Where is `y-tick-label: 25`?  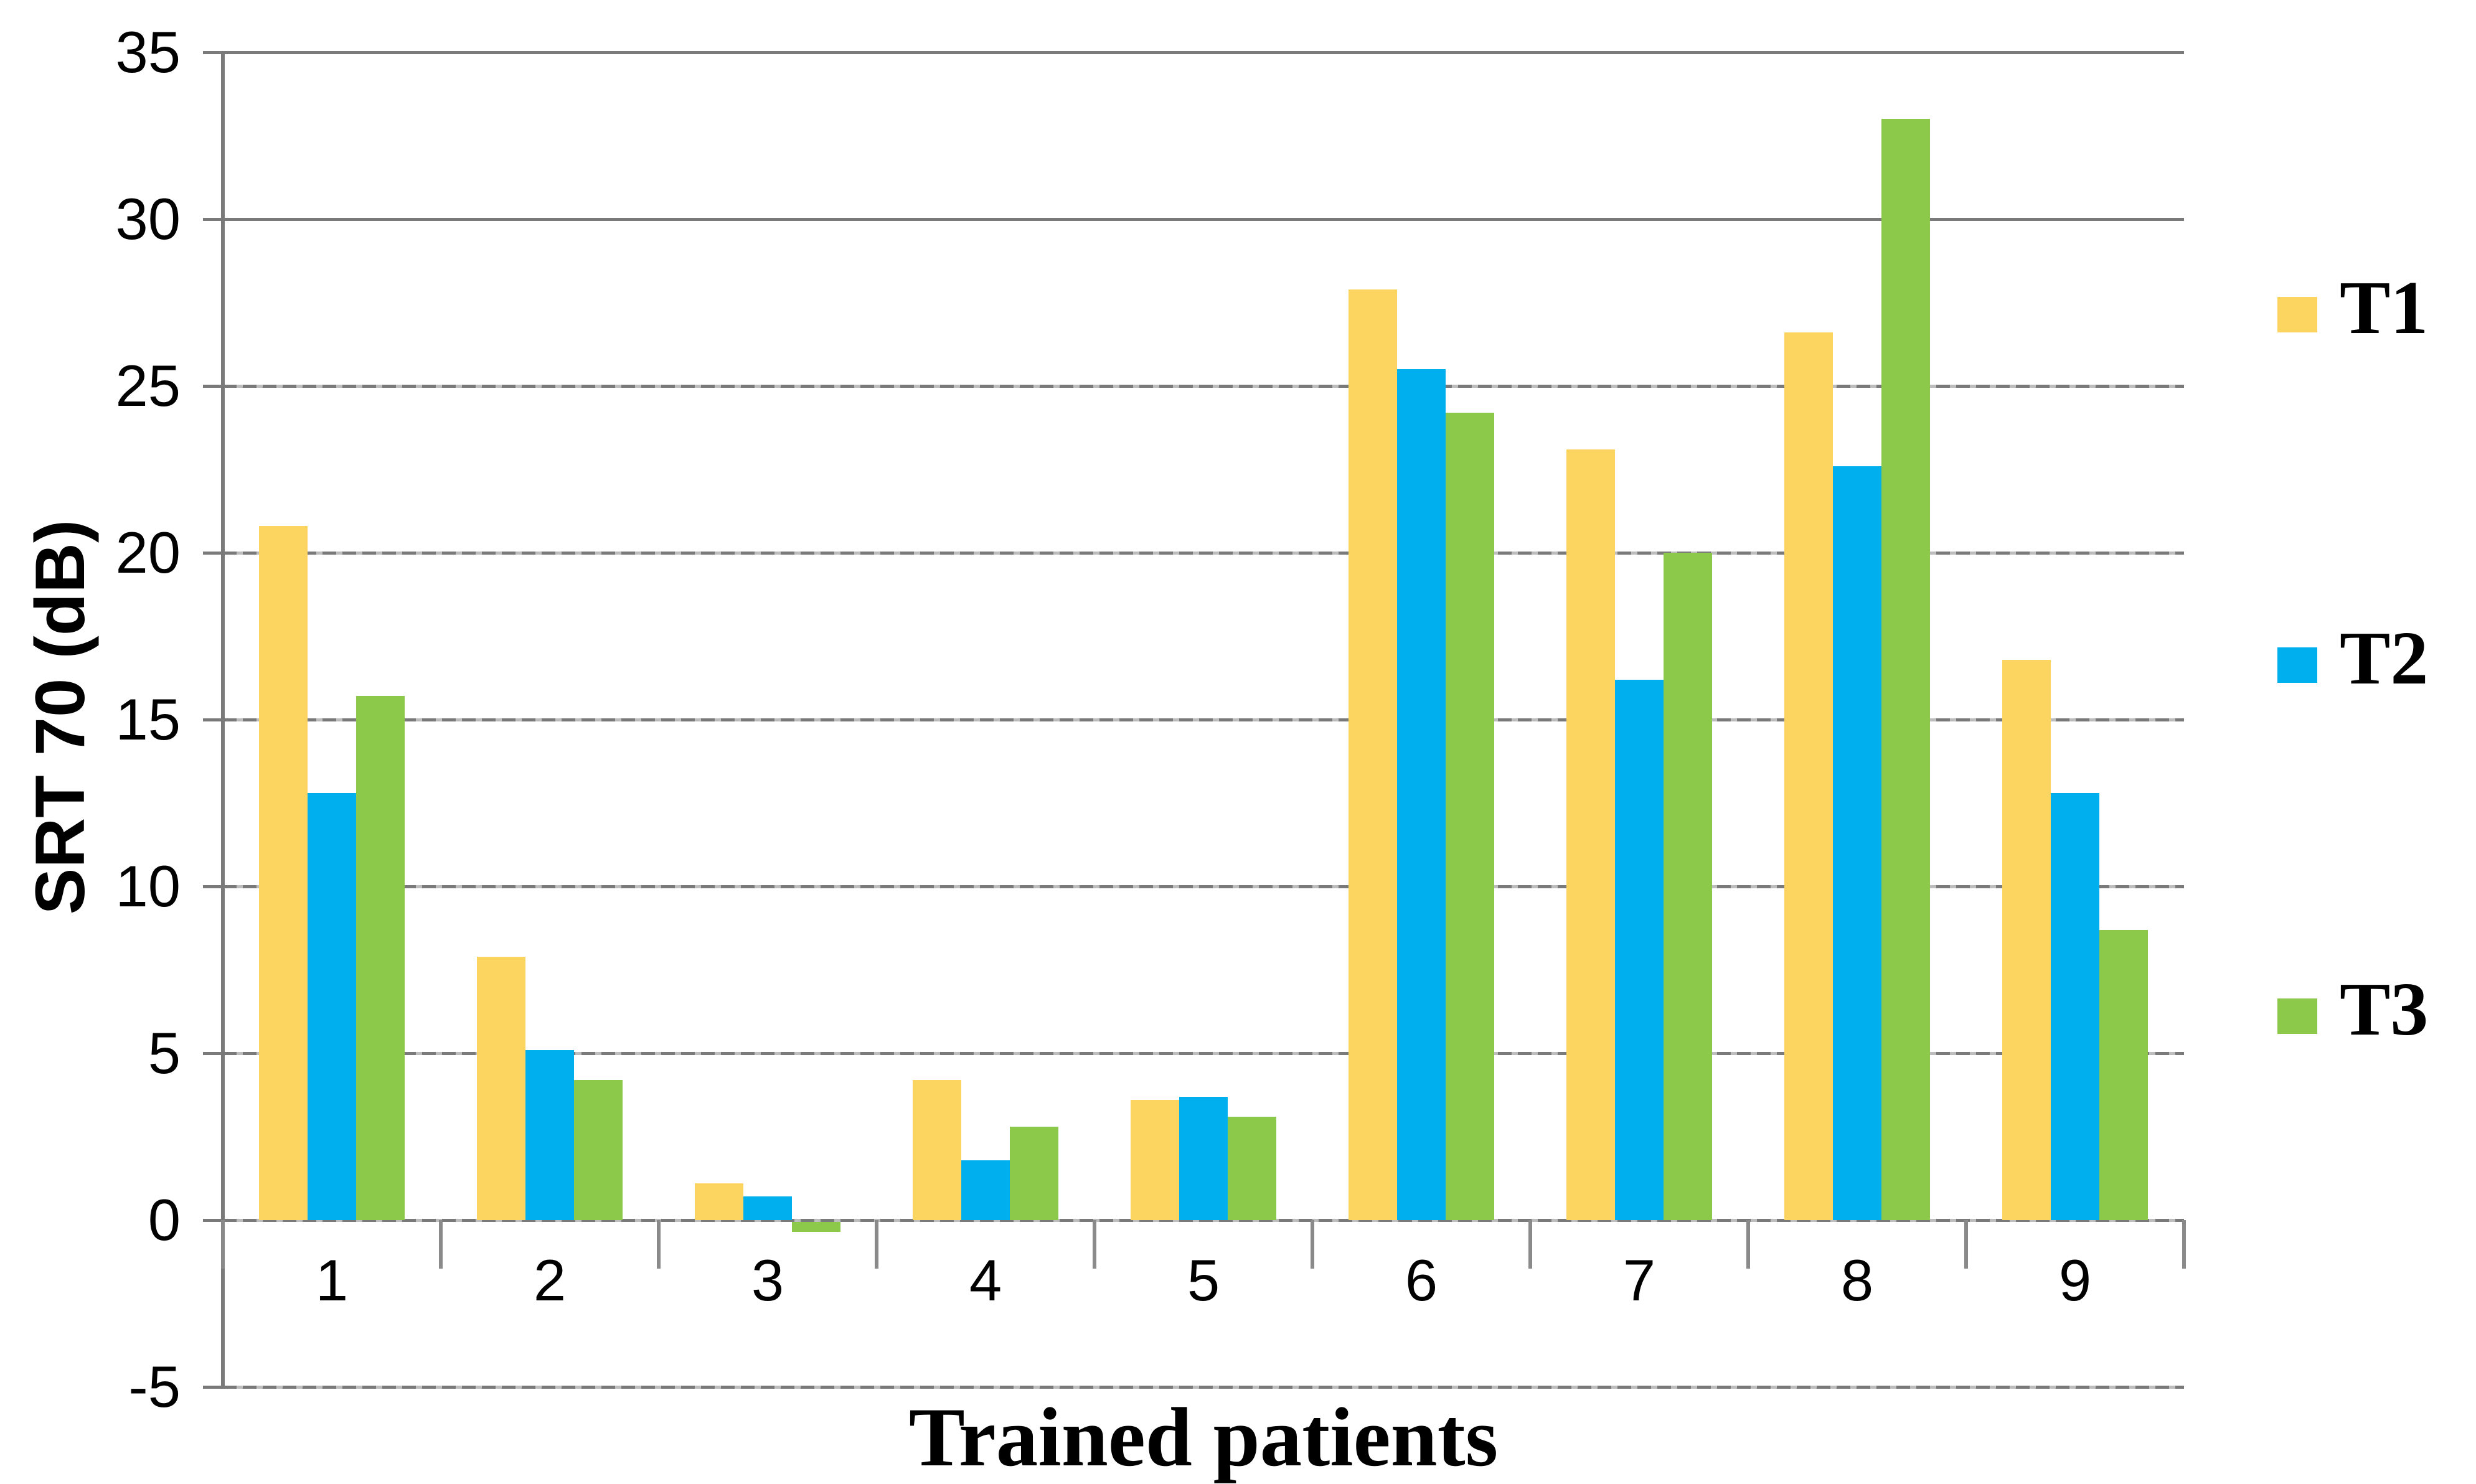 y-tick-label: 25 is located at coordinates (148, 385).